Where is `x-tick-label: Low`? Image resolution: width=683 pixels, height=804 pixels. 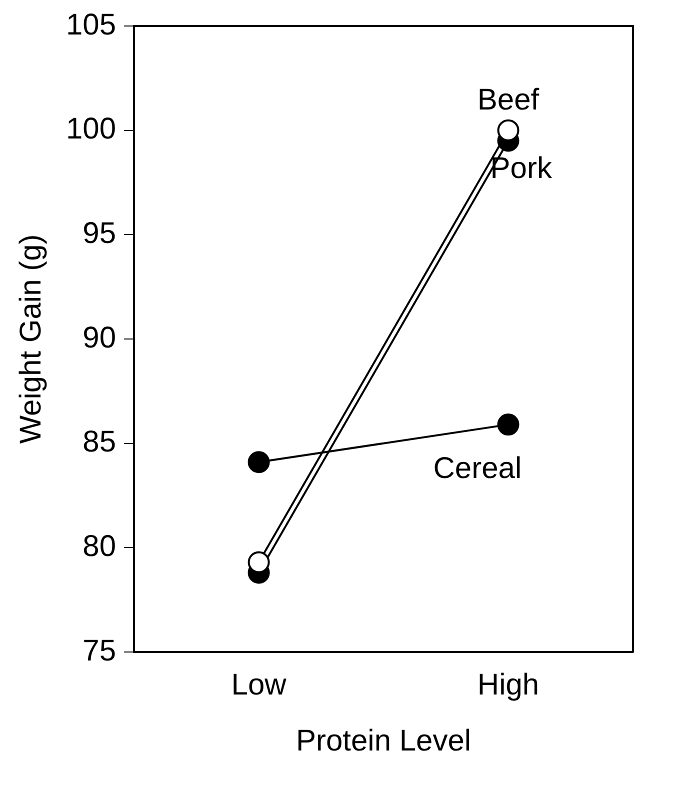 x-tick-label: Low is located at coordinates (259, 685).